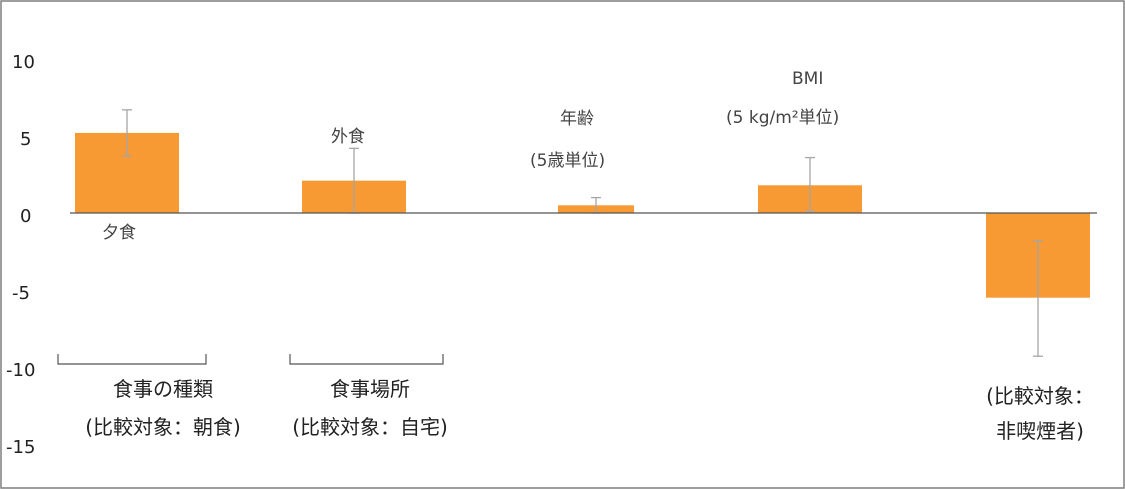  I want to click on bar-label-dinner: 夕食, so click(119, 233).